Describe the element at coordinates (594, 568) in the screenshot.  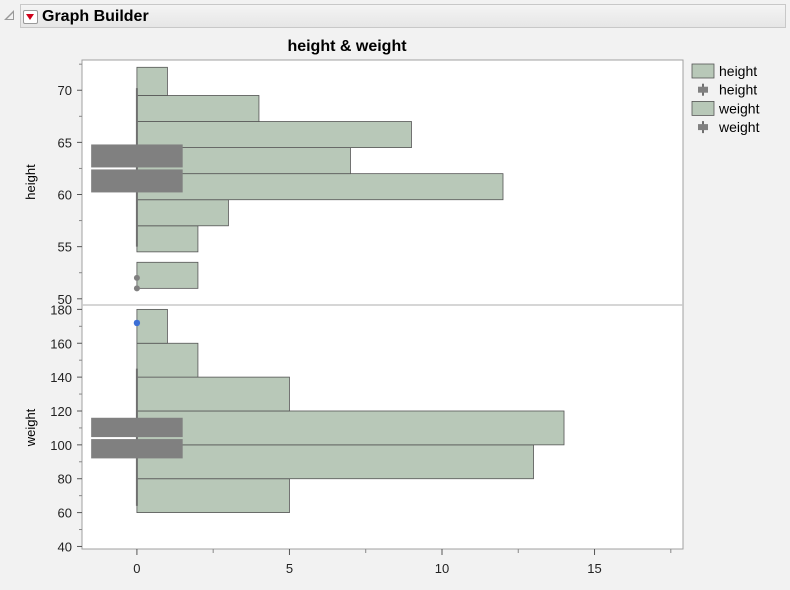
I see `x-tick-label: 15` at that location.